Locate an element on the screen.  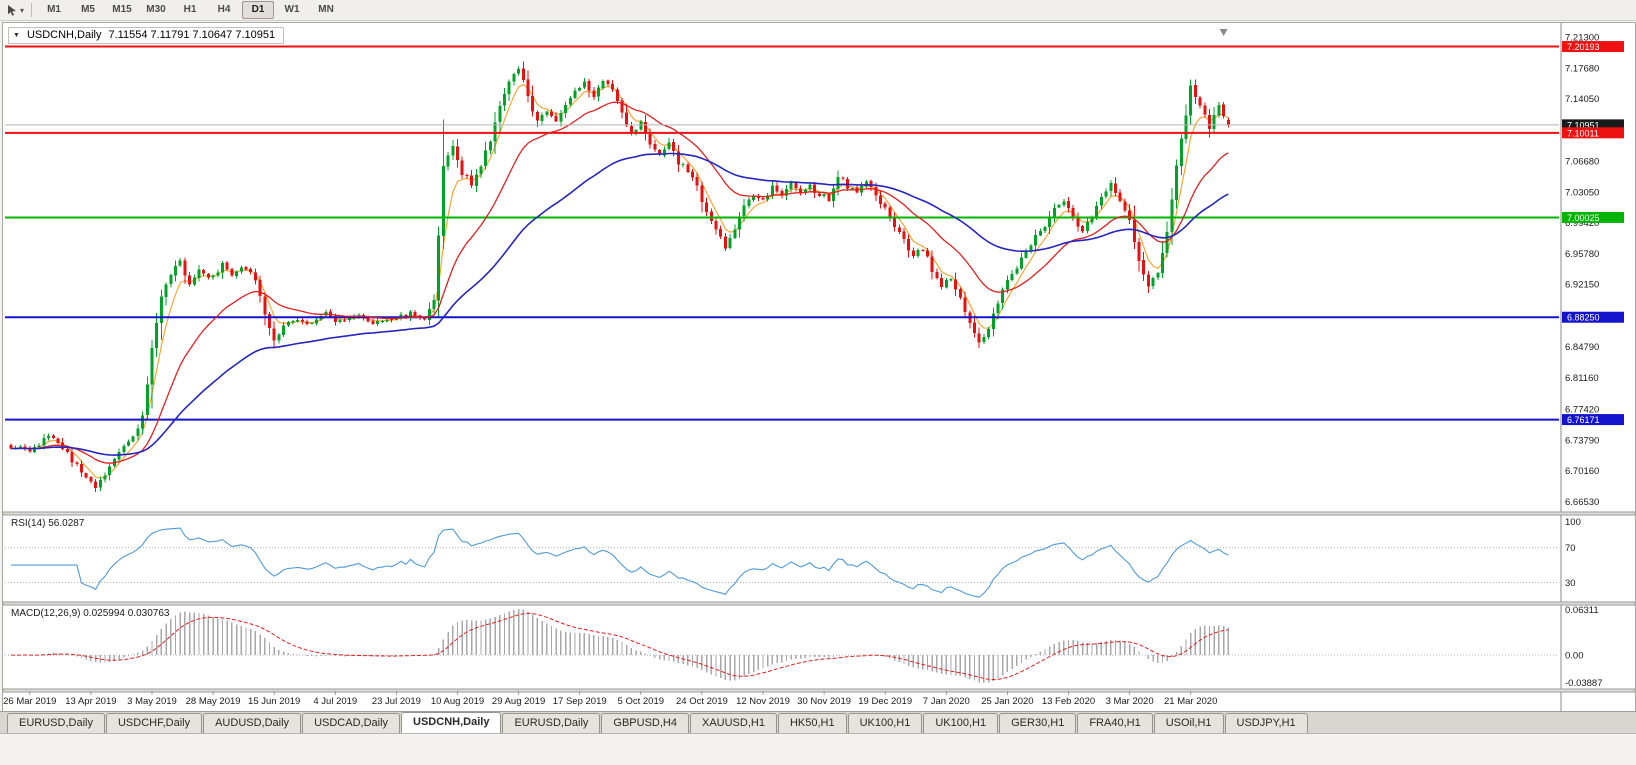
rsi-axis-label: 70 is located at coordinates (1570, 548).